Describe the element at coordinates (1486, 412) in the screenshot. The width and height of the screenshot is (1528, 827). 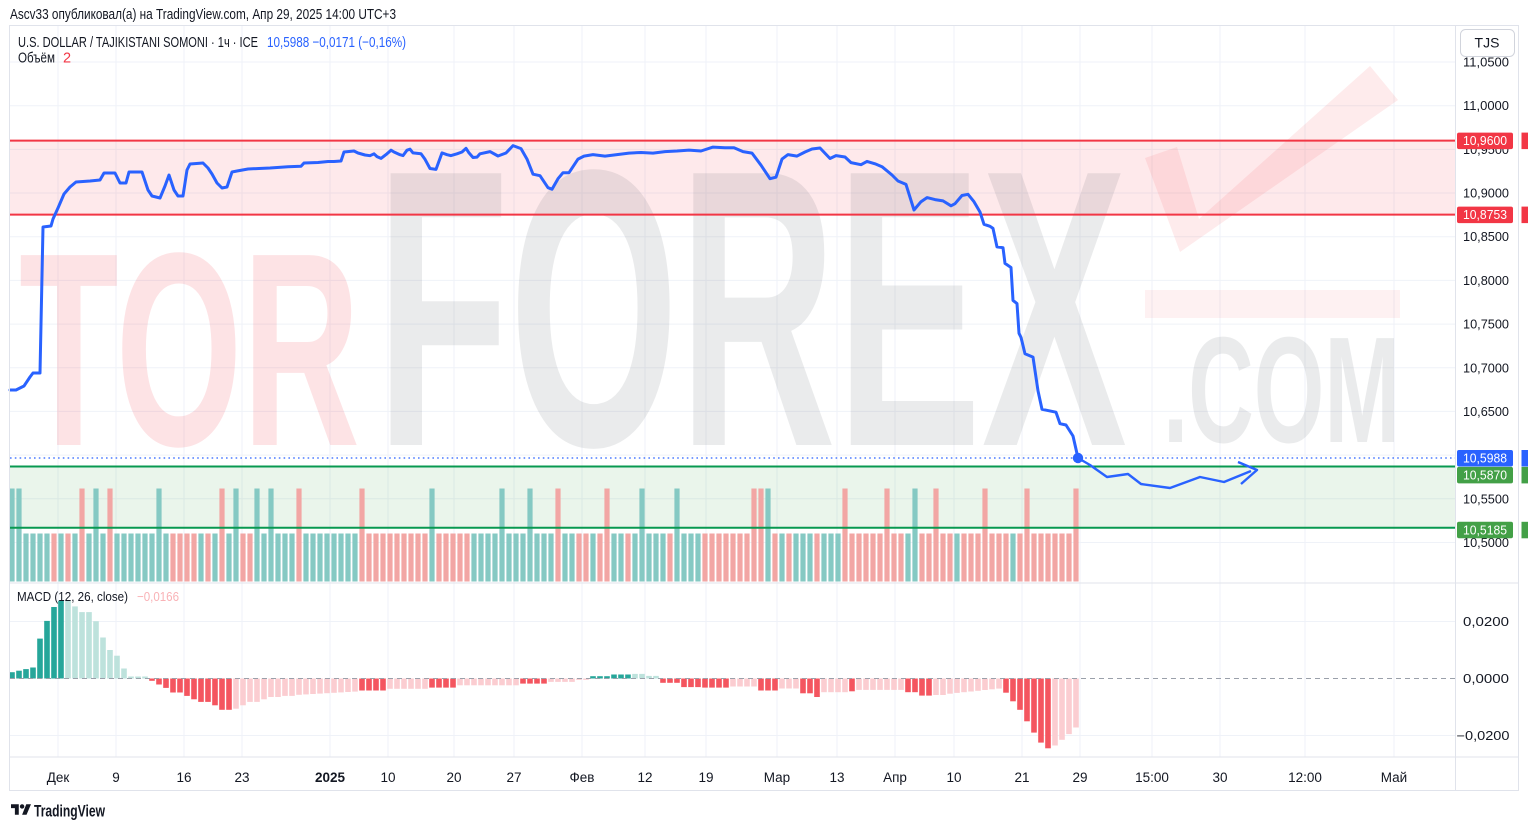
I see `svg-text: 10,6500` at that location.